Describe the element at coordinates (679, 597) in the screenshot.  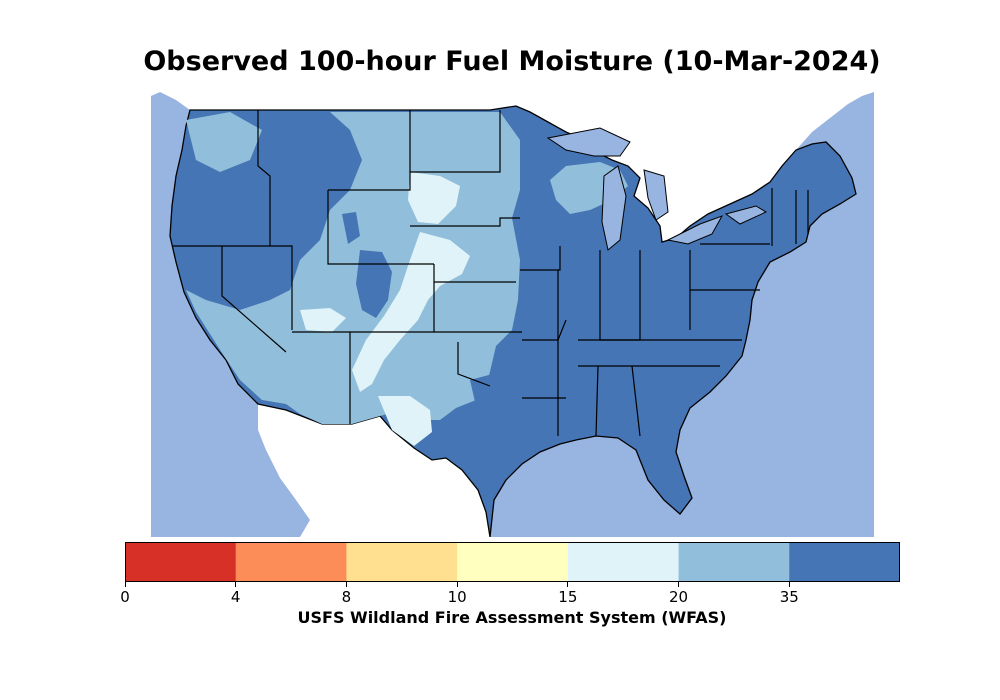
I see `colorbar-tick-label: 20` at that location.